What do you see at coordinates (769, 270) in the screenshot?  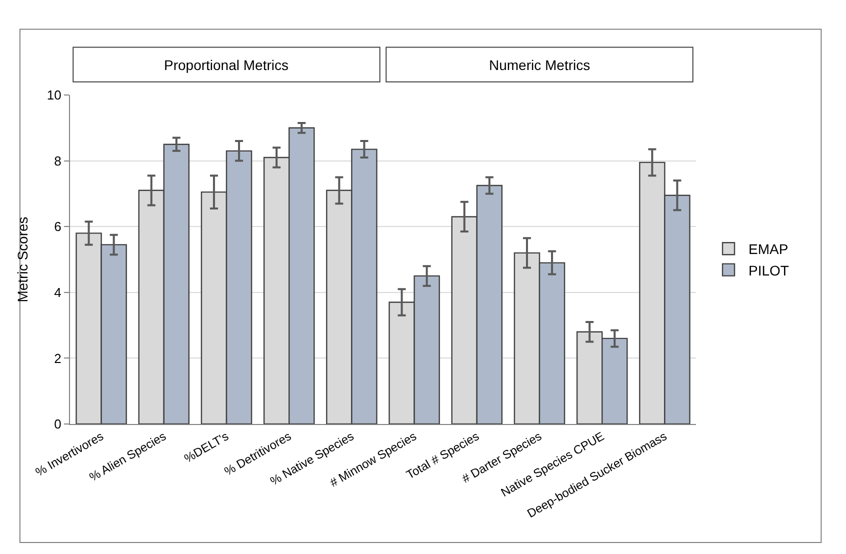 I see `legend-label: PILOT` at bounding box center [769, 270].